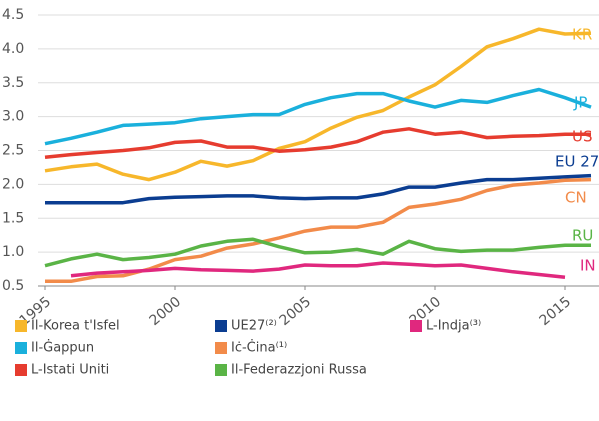  Describe the element at coordinates (576, 198) in the screenshot. I see `series-label: CN` at that location.